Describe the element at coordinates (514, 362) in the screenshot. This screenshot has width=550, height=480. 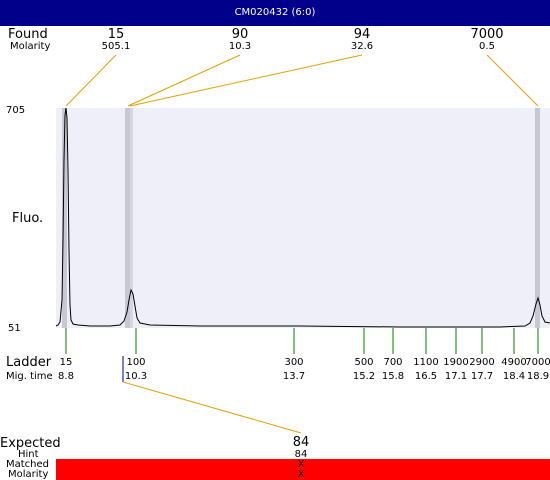
I see `ladder-size-4900: 4900` at that location.